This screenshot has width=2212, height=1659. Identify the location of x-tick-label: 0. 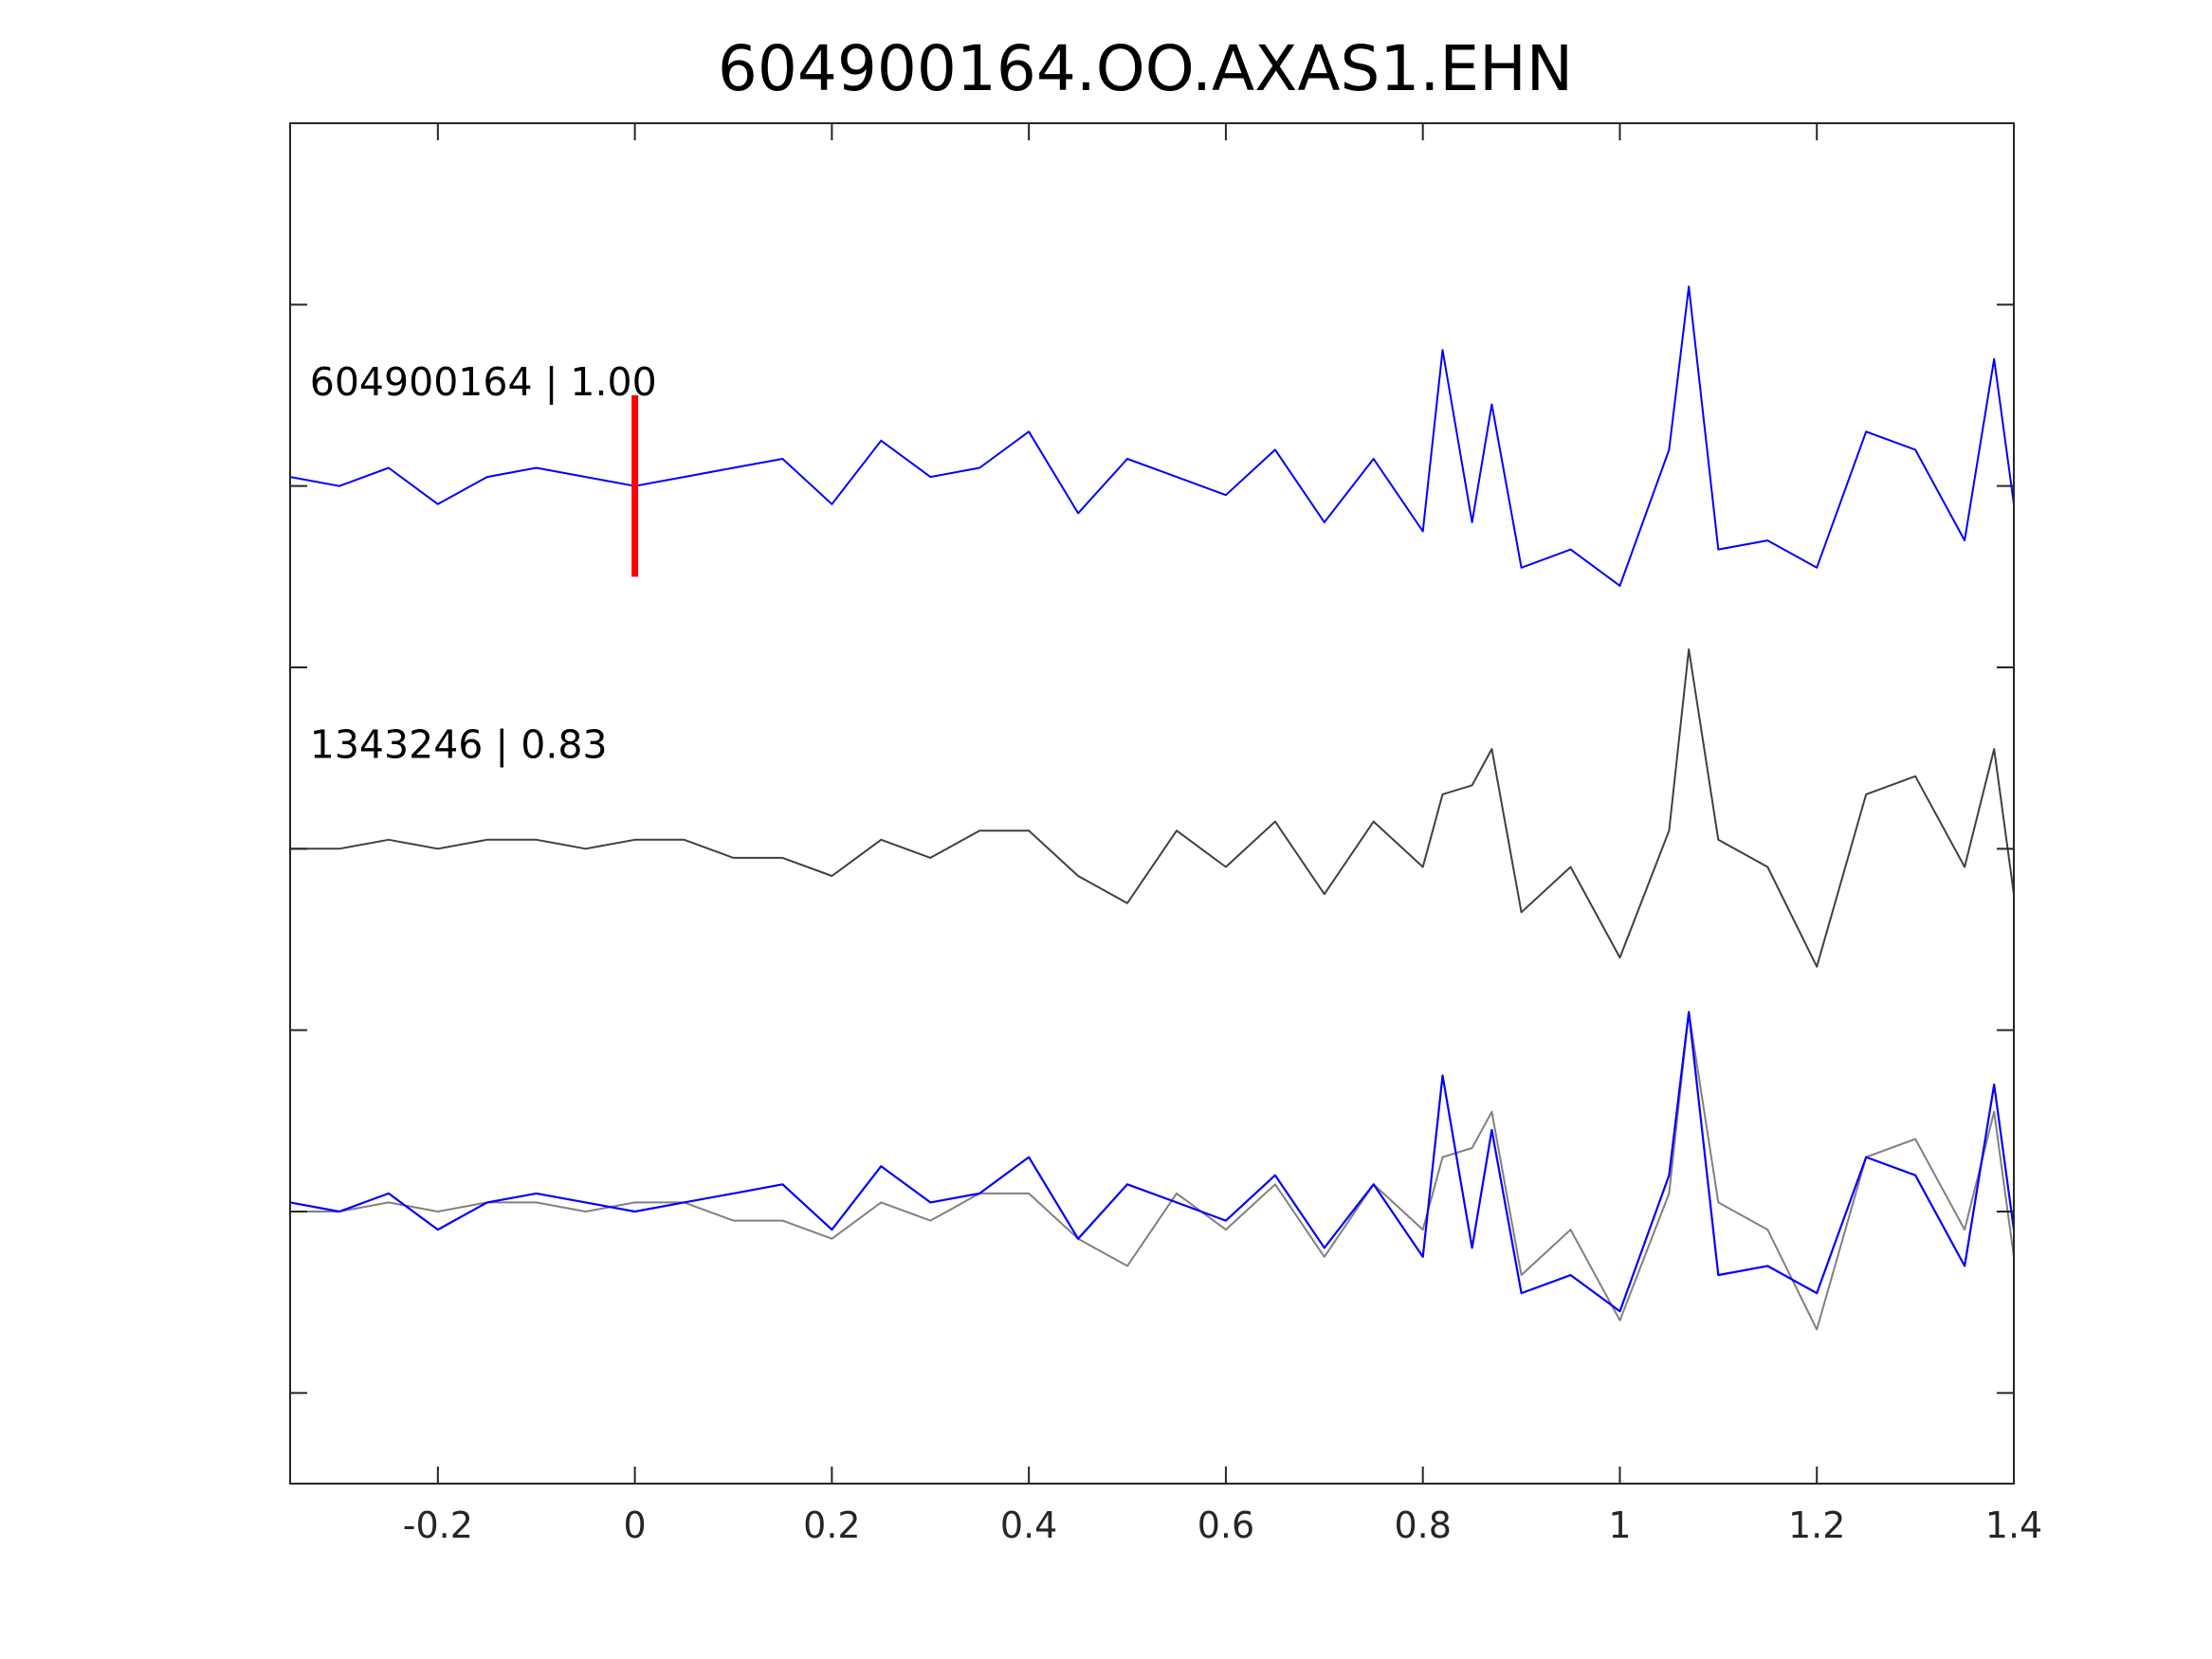
(635, 1525).